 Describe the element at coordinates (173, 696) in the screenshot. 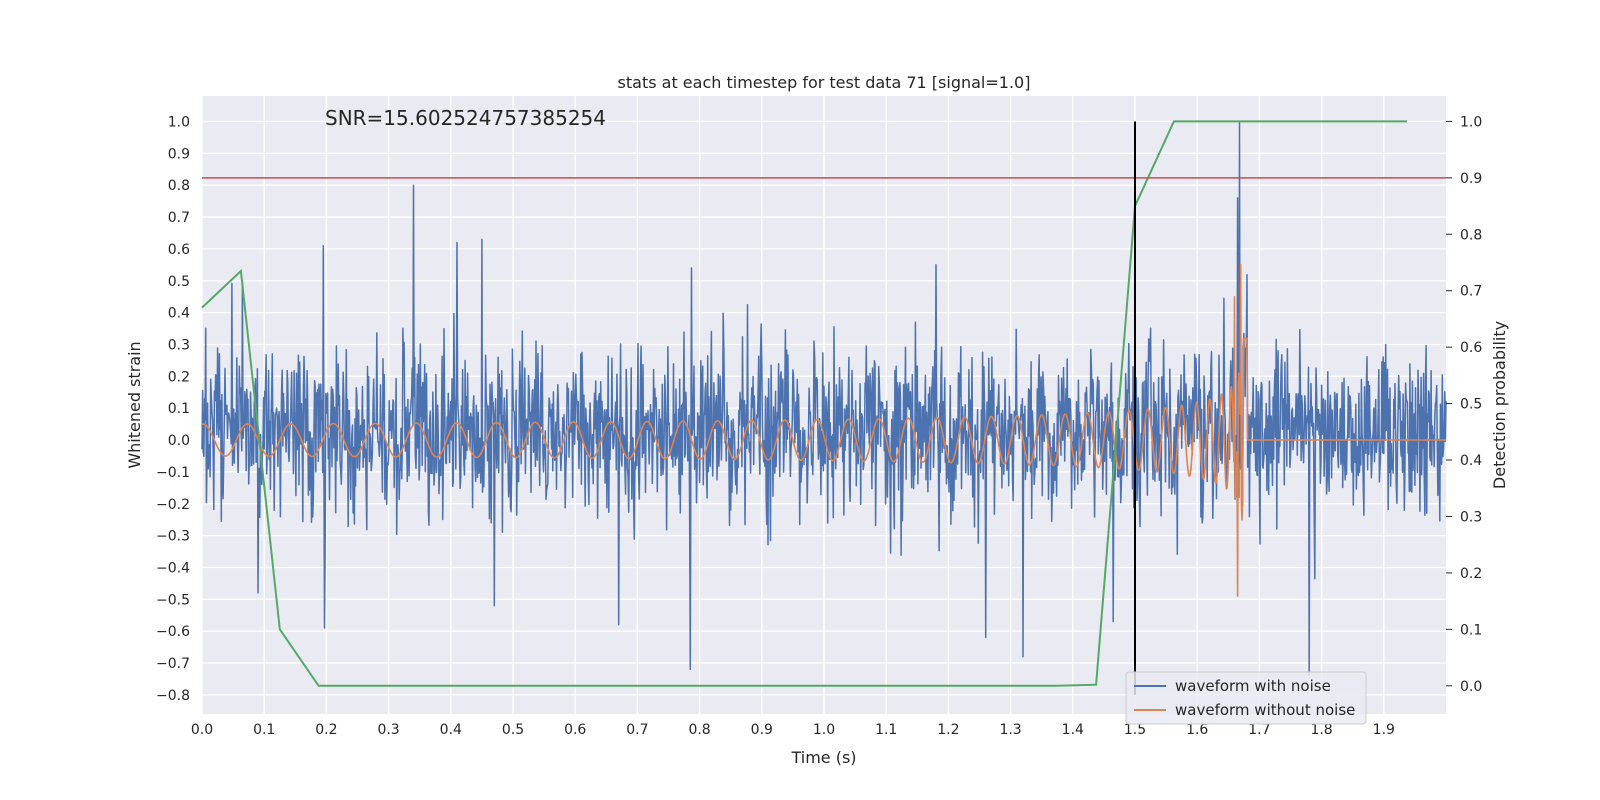

I see `y-tick-label: −0.8` at that location.